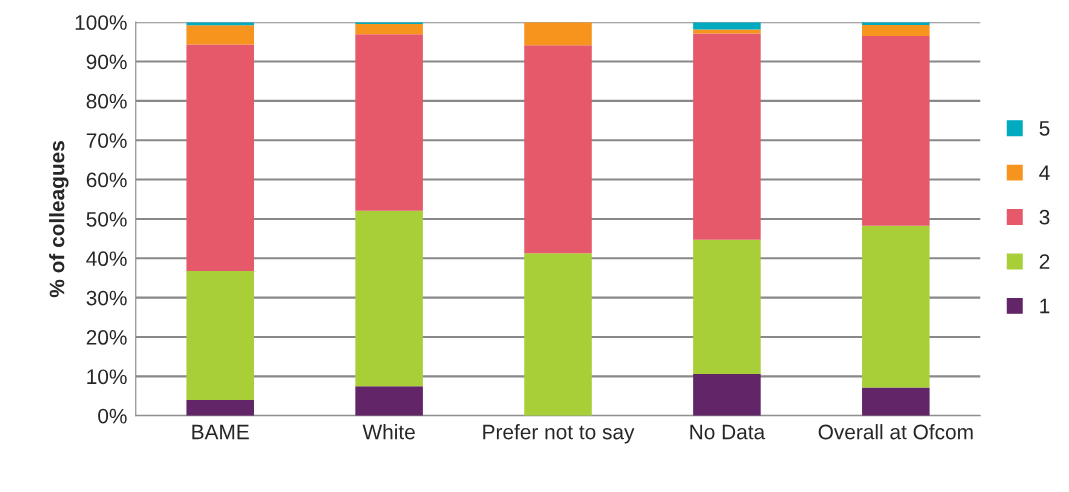  I want to click on y-tick-label: 10%, so click(107, 377).